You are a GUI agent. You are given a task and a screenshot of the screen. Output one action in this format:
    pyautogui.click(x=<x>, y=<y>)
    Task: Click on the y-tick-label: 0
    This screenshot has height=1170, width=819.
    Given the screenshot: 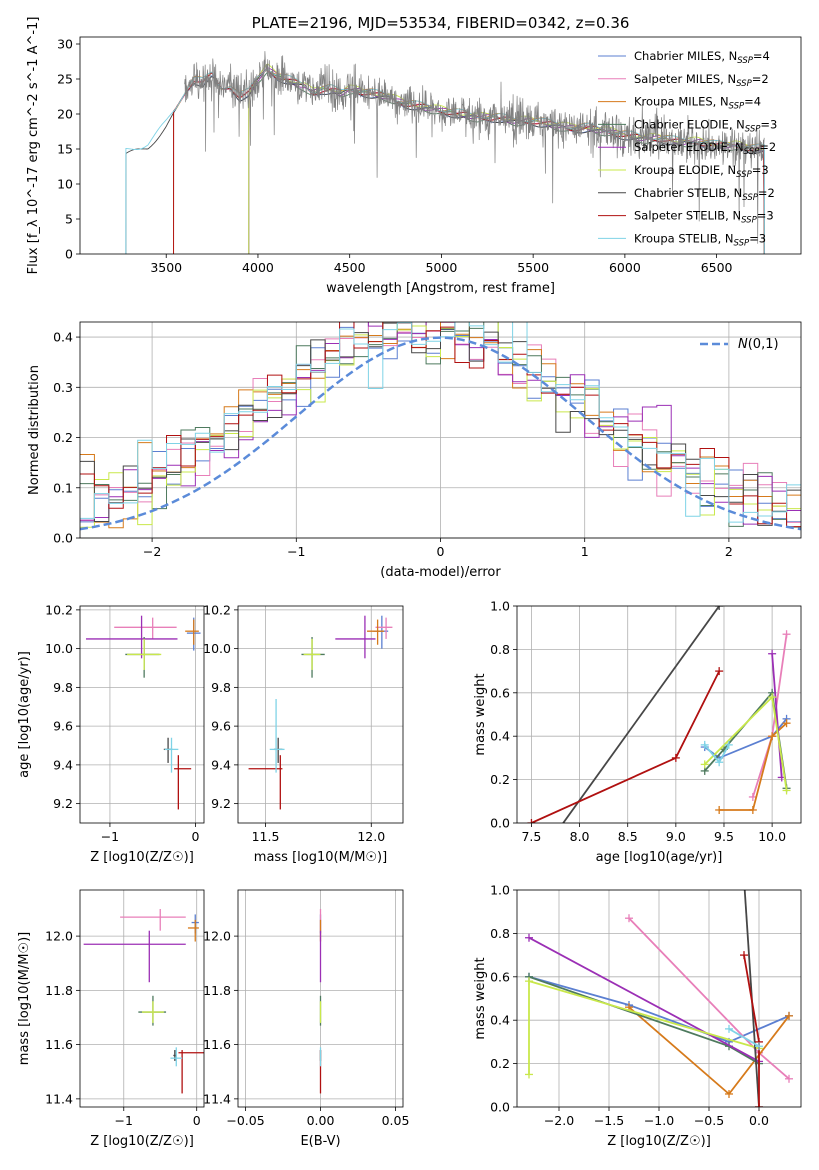 What is the action you would take?
    pyautogui.click(x=69, y=254)
    